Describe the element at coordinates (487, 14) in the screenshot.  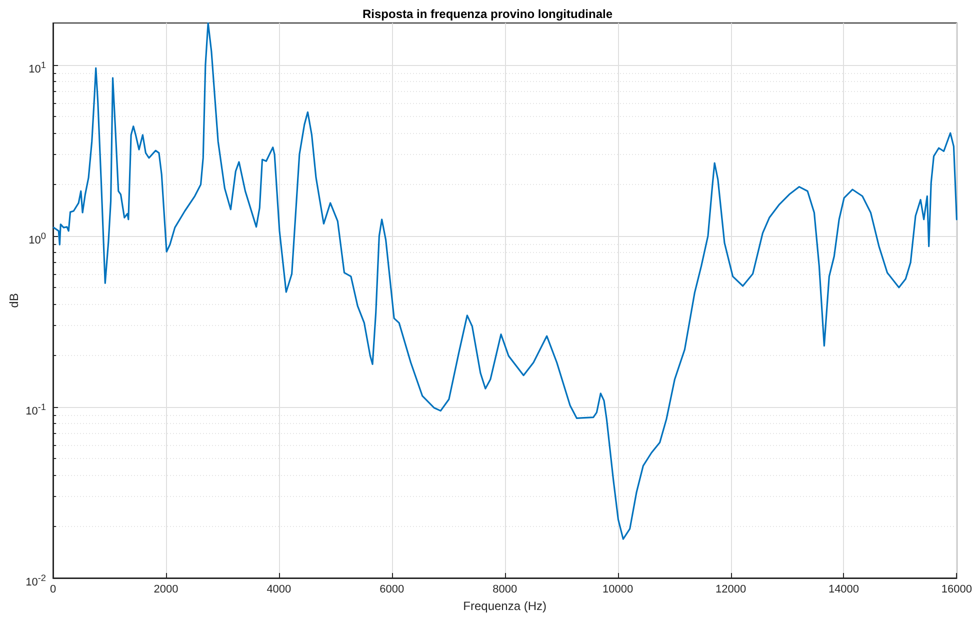
I see `chart-title: Risposta in frequenza provino longitudinale` at that location.